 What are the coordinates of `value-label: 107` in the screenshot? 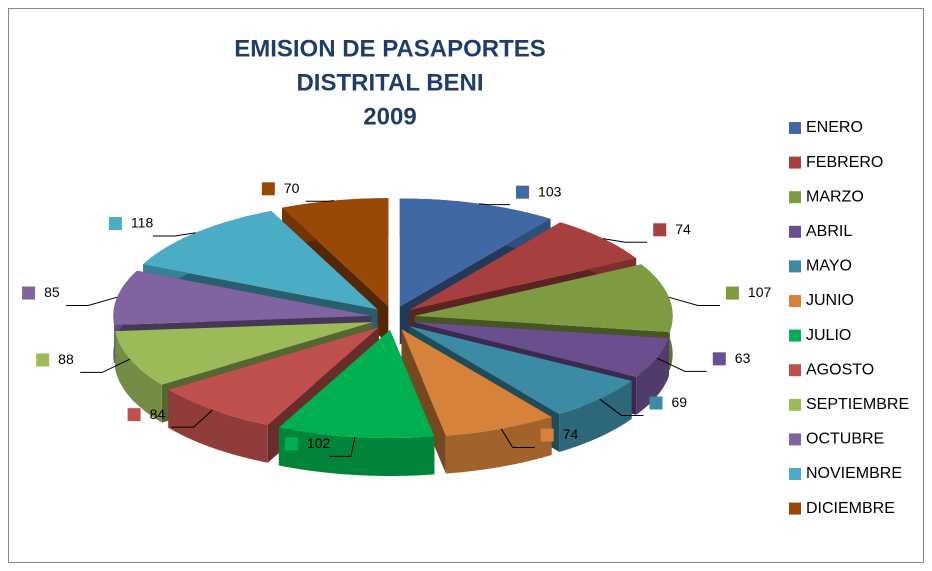 It's located at (760, 292).